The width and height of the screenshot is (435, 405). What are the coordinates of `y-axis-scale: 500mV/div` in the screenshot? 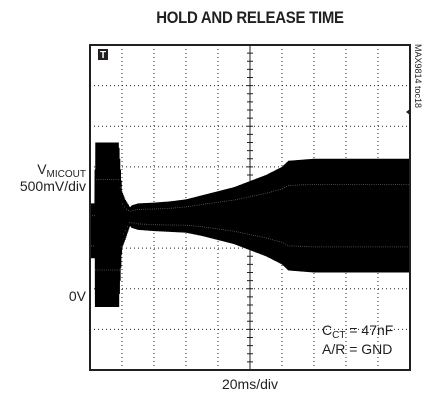 It's located at (52, 186).